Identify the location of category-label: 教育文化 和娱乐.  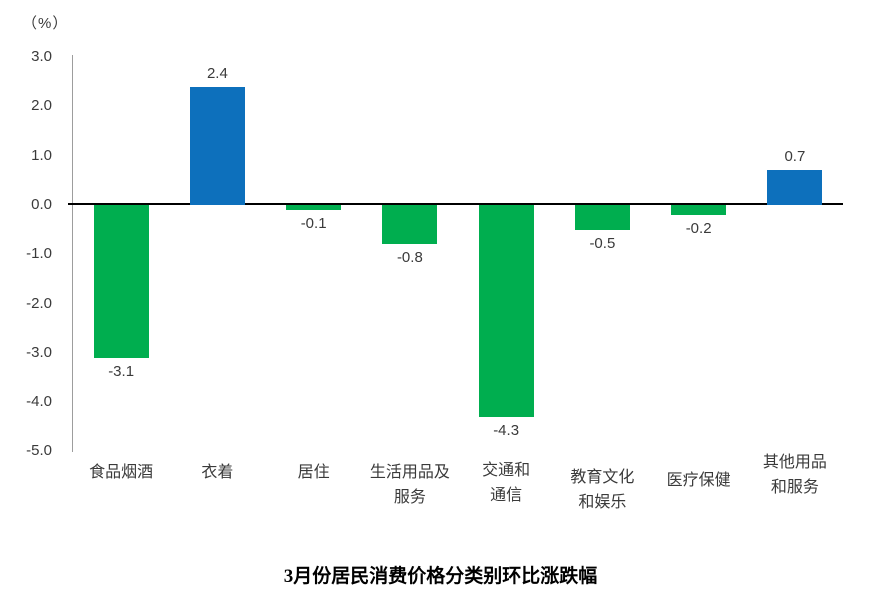
(602, 490).